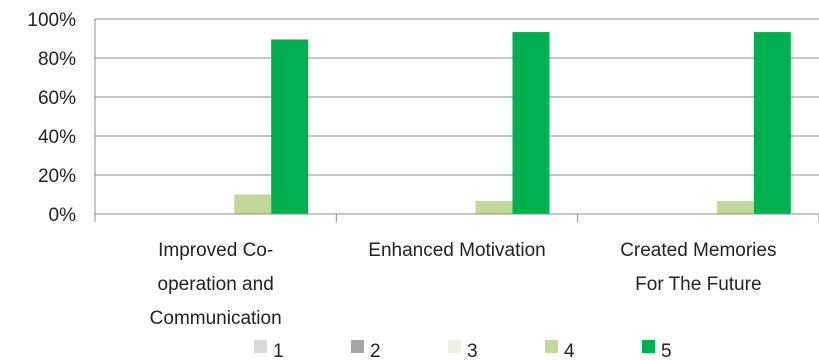 The width and height of the screenshot is (819, 360). I want to click on y-axis-tick-labels: 0% 20% 40% 60% 80% 100%, so click(51, 118).